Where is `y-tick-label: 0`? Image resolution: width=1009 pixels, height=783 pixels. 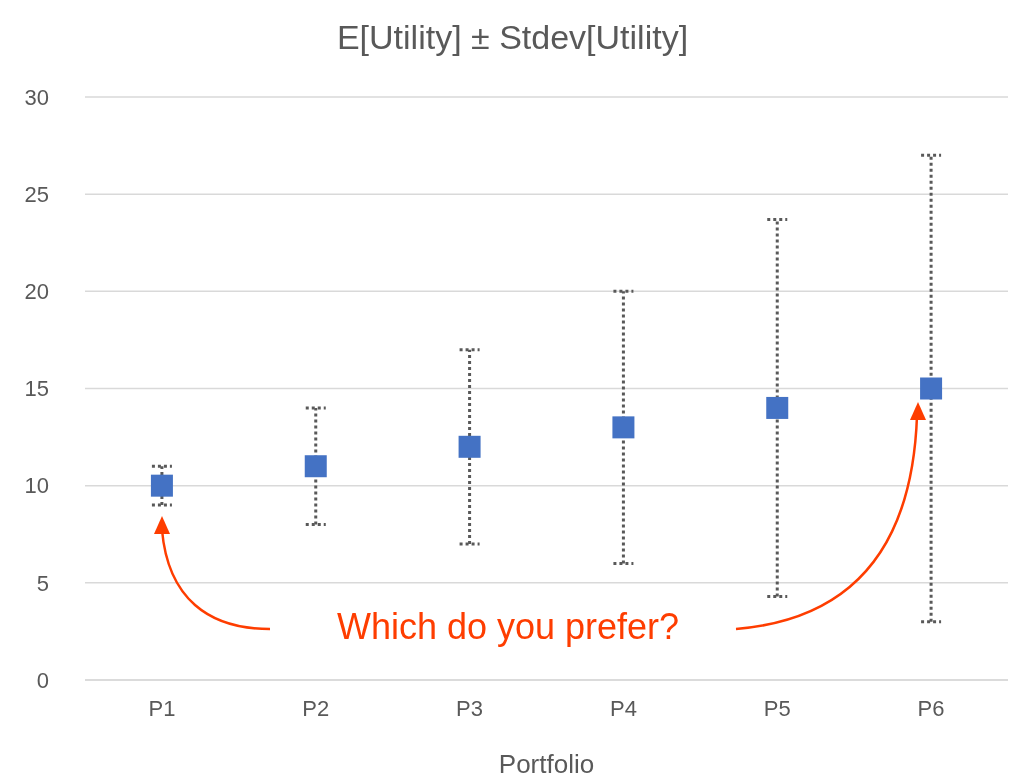 y-tick-label: 0 is located at coordinates (42, 680).